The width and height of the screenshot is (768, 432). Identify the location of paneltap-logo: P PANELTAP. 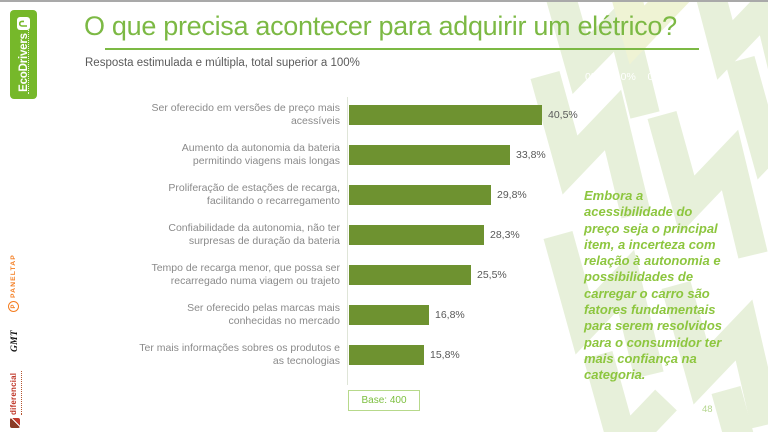
(13, 278).